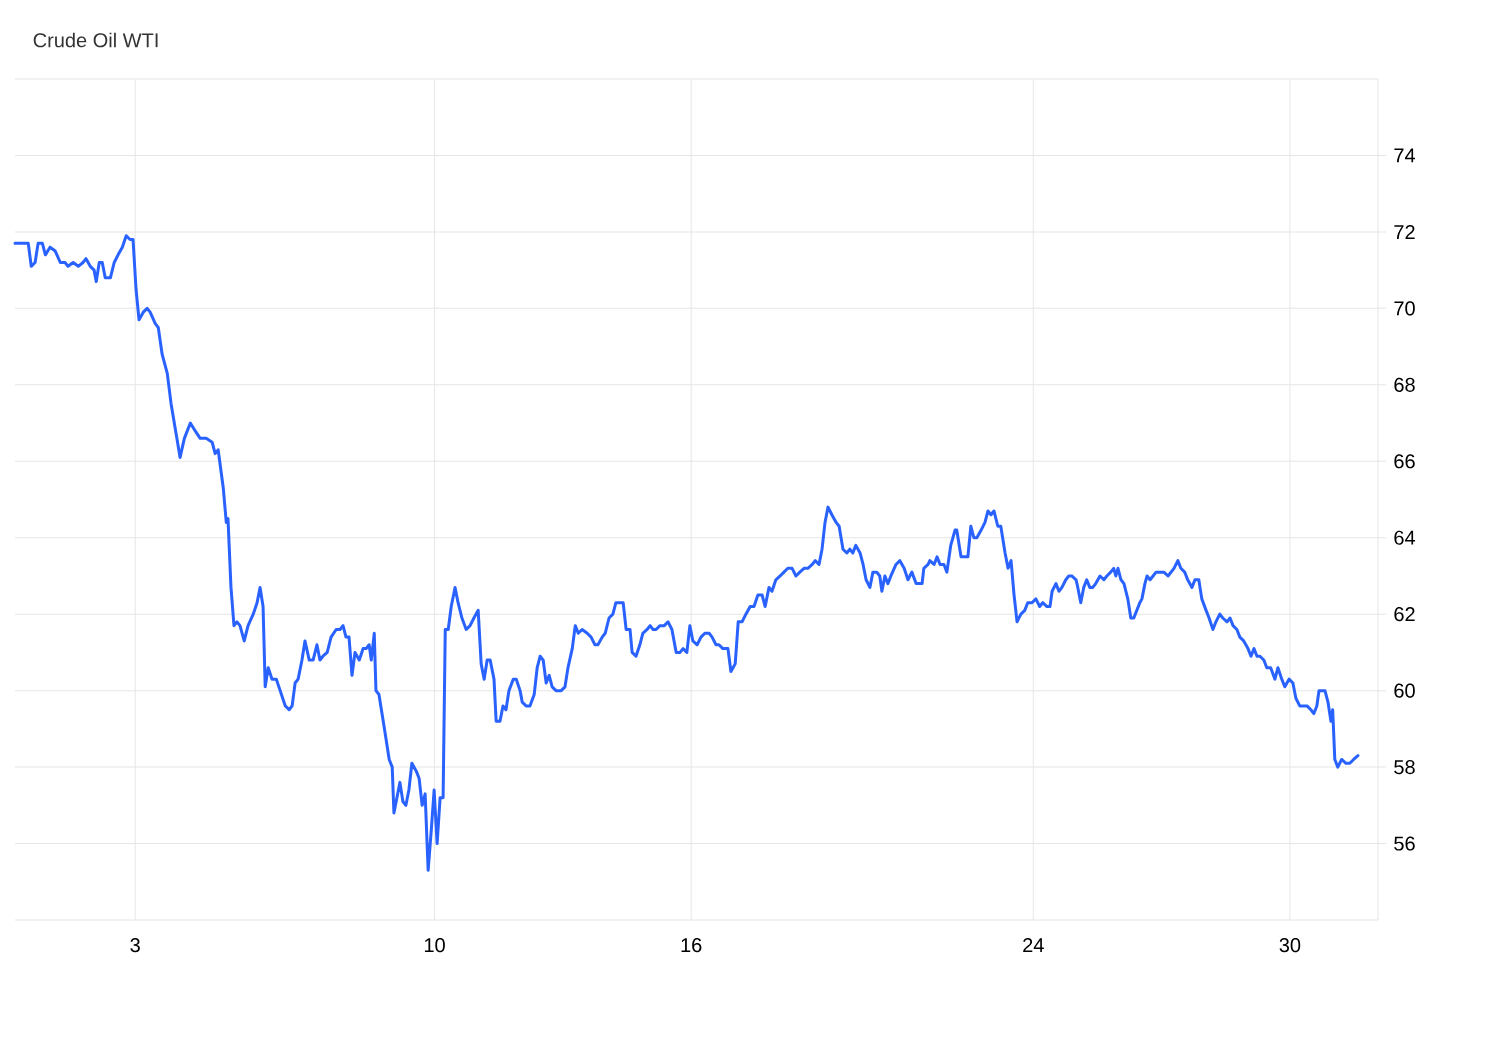  What do you see at coordinates (1404, 690) in the screenshot?
I see `y-tick-label: 60` at bounding box center [1404, 690].